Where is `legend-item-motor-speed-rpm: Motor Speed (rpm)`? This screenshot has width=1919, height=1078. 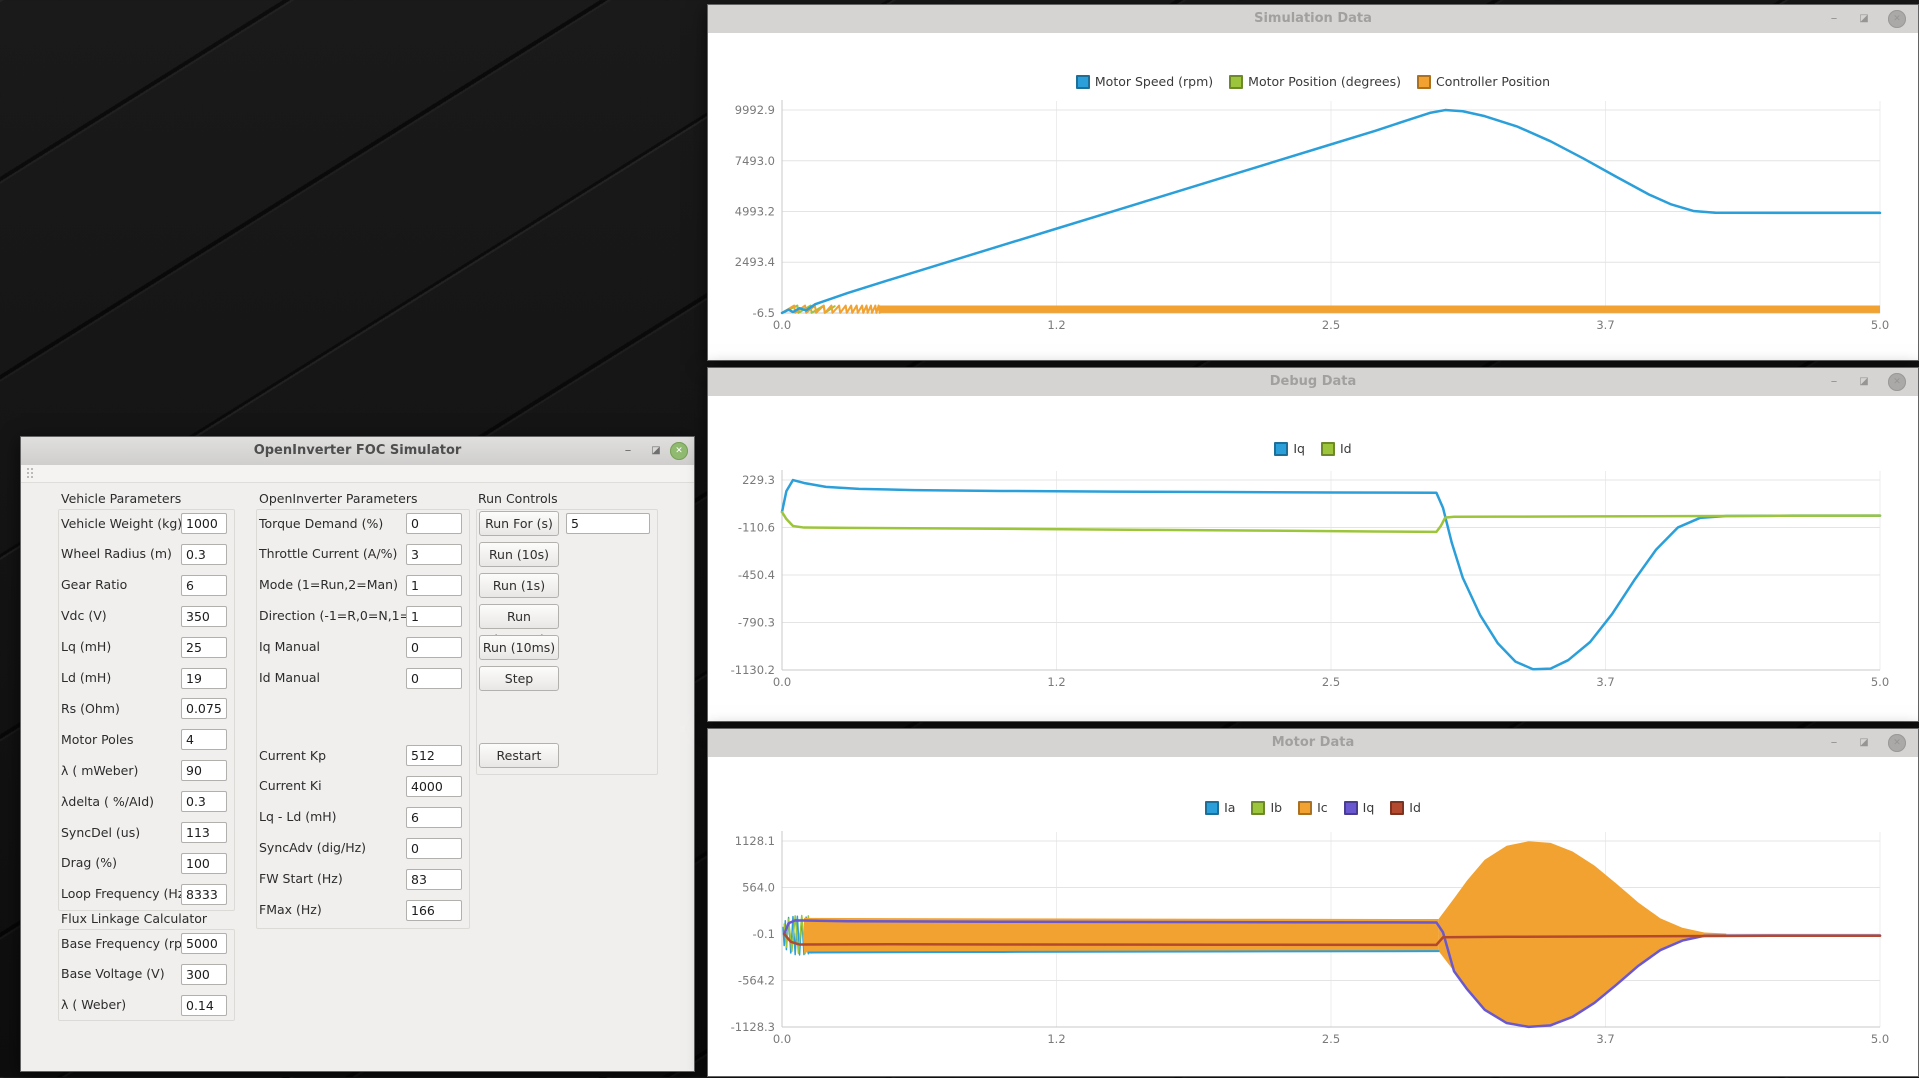
legend-item-motor-speed-rpm: Motor Speed (rpm) is located at coordinates (1144, 81).